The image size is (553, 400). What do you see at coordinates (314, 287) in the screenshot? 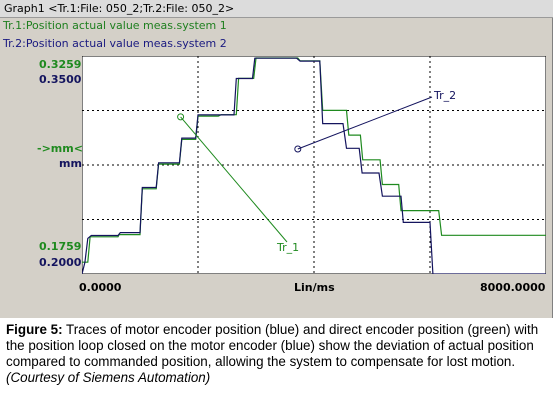
I see `x-axis-label: Lin/ms` at bounding box center [314, 287].